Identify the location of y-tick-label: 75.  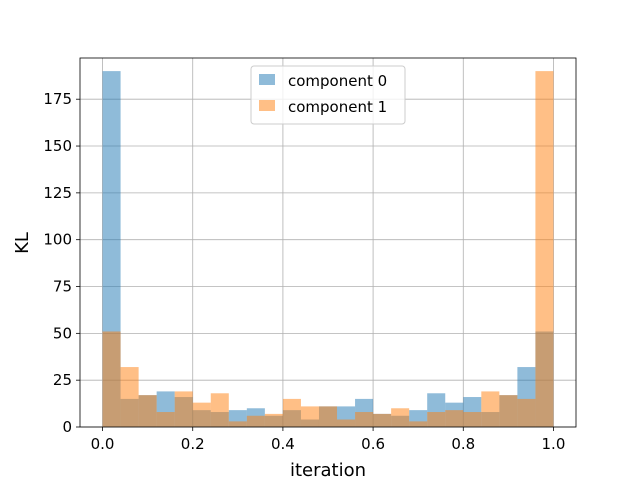
(62, 287).